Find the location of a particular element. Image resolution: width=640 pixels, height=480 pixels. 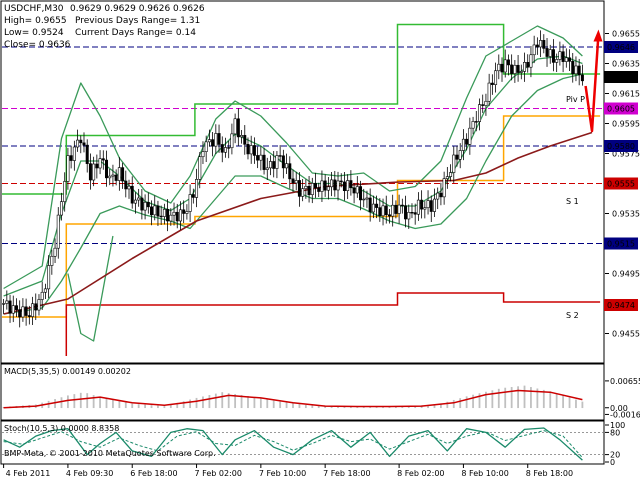

time-tick-label: 4 Feb 09:30 is located at coordinates (89, 473).